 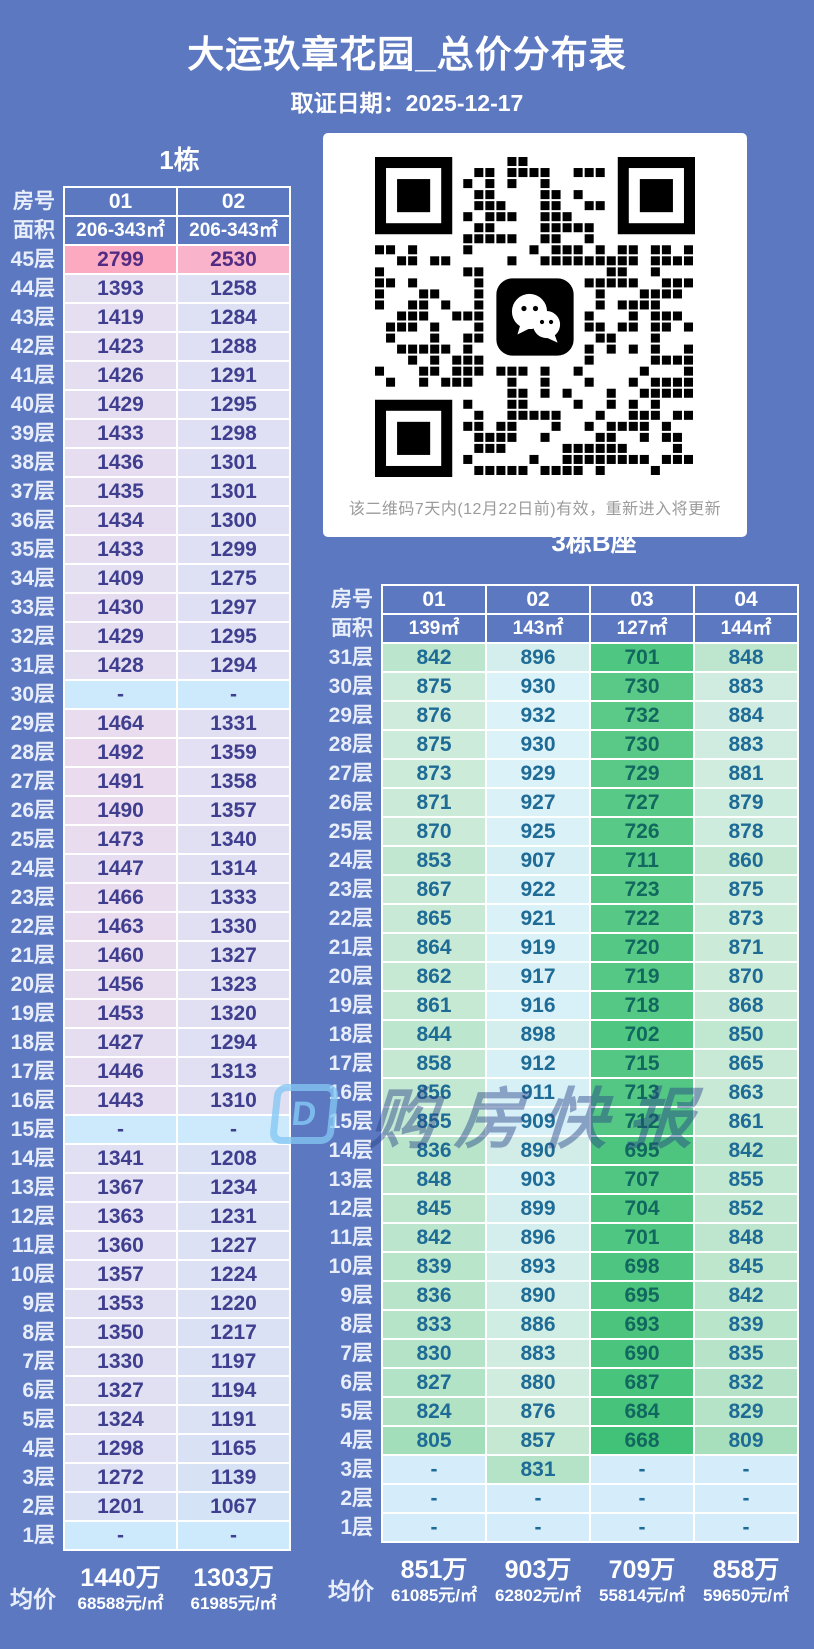 I want to click on price-cell: 730, so click(x=642, y=744).